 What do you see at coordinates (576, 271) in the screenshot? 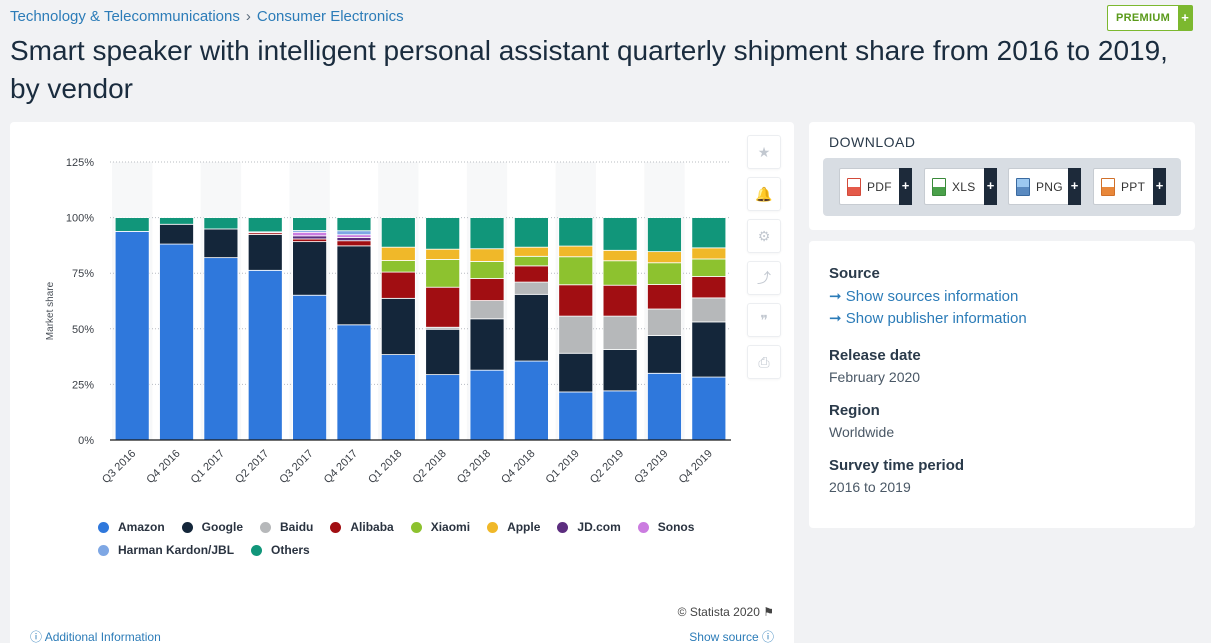
I see `bar-segment-xiaomi` at bounding box center [576, 271].